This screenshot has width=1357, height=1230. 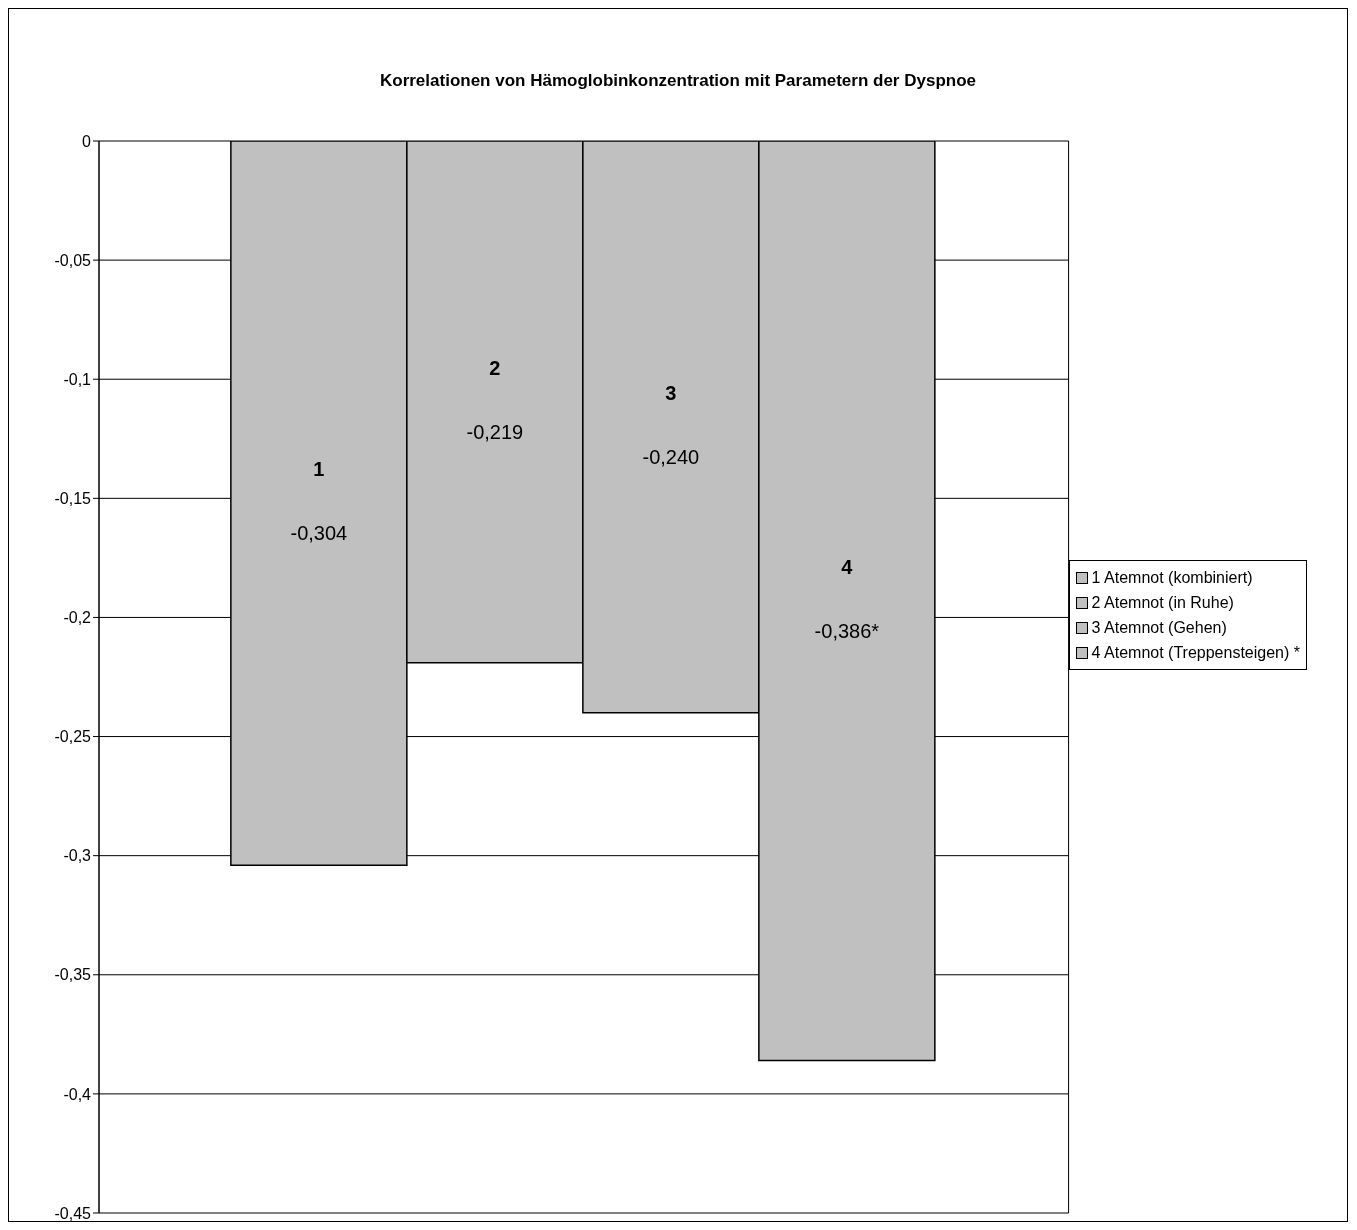 I want to click on y-tick-label: -0,45, so click(x=73, y=1213).